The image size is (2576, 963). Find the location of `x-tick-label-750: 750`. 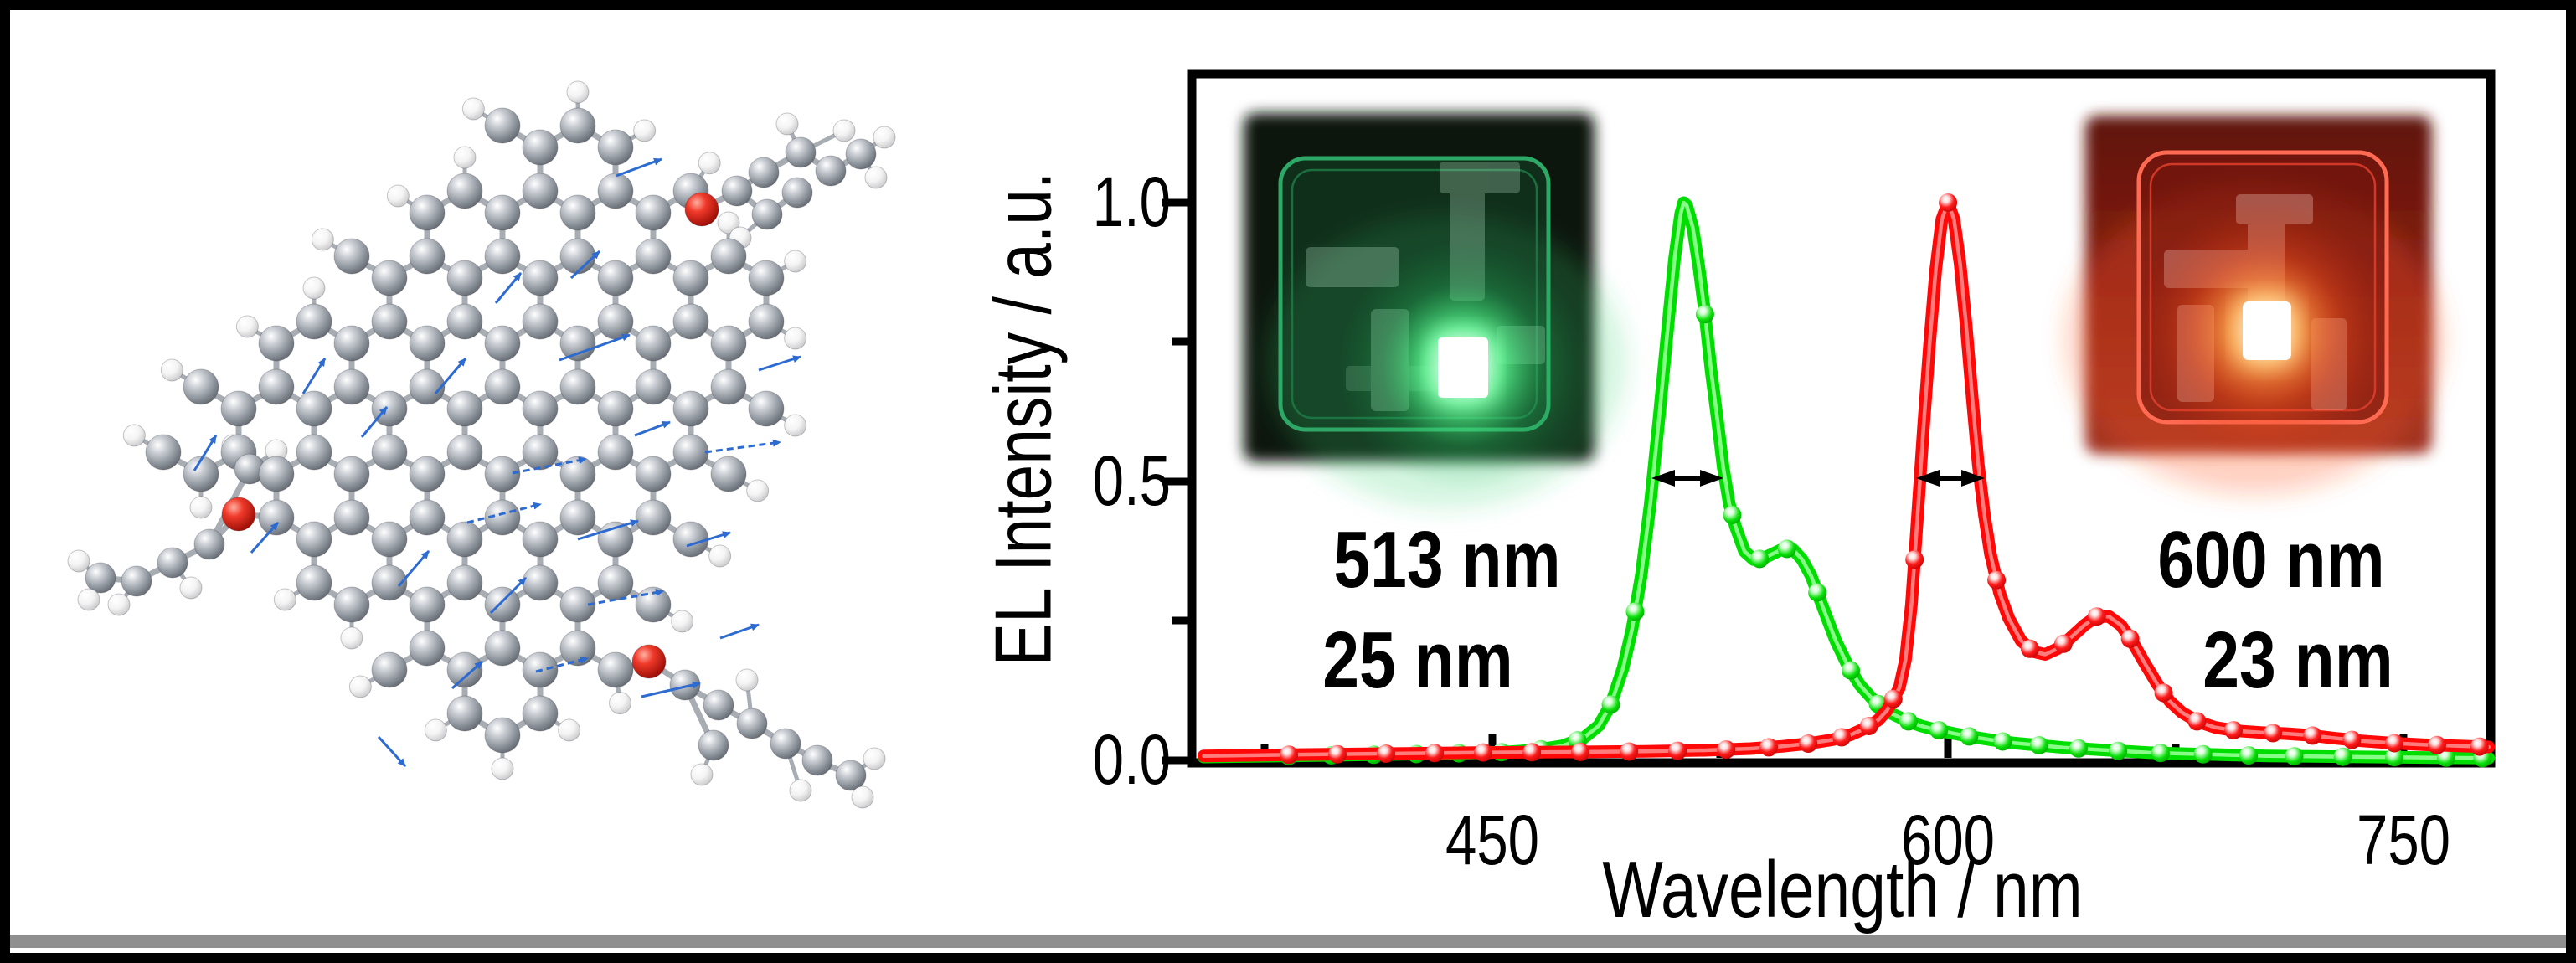

x-tick-label-750: 750 is located at coordinates (2403, 840).